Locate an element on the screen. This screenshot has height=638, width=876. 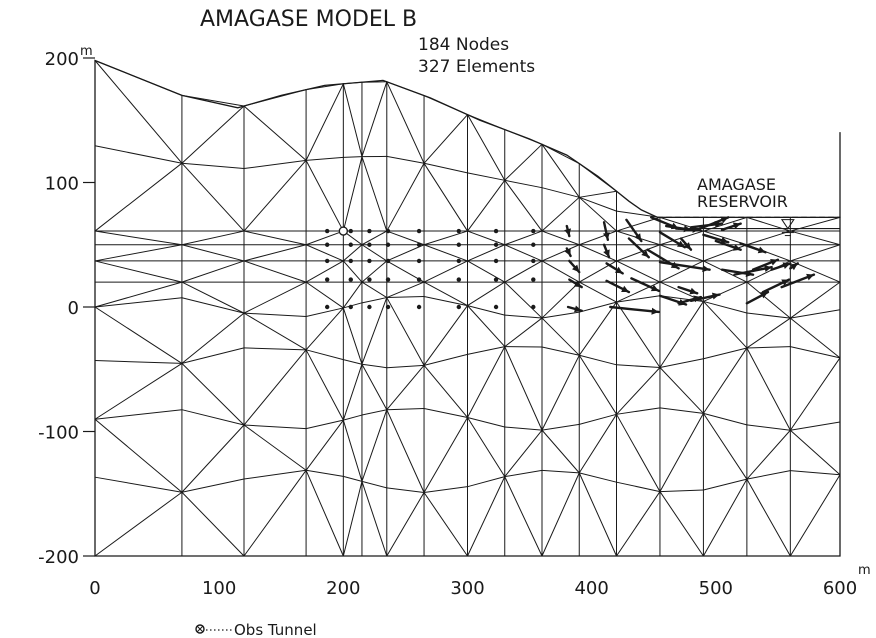
reservoir is located at coordinates (589, 226).